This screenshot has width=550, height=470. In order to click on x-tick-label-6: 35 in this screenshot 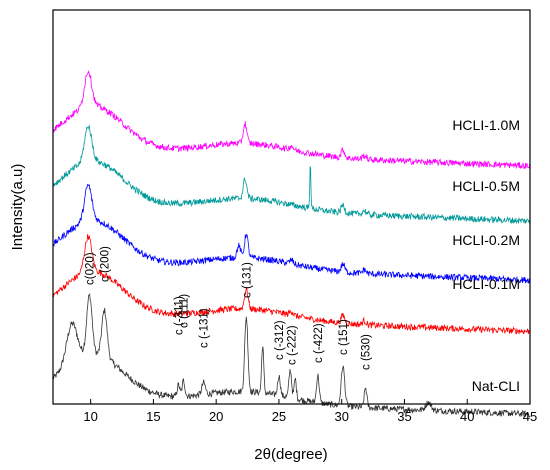, I will do `click(404, 416)`.